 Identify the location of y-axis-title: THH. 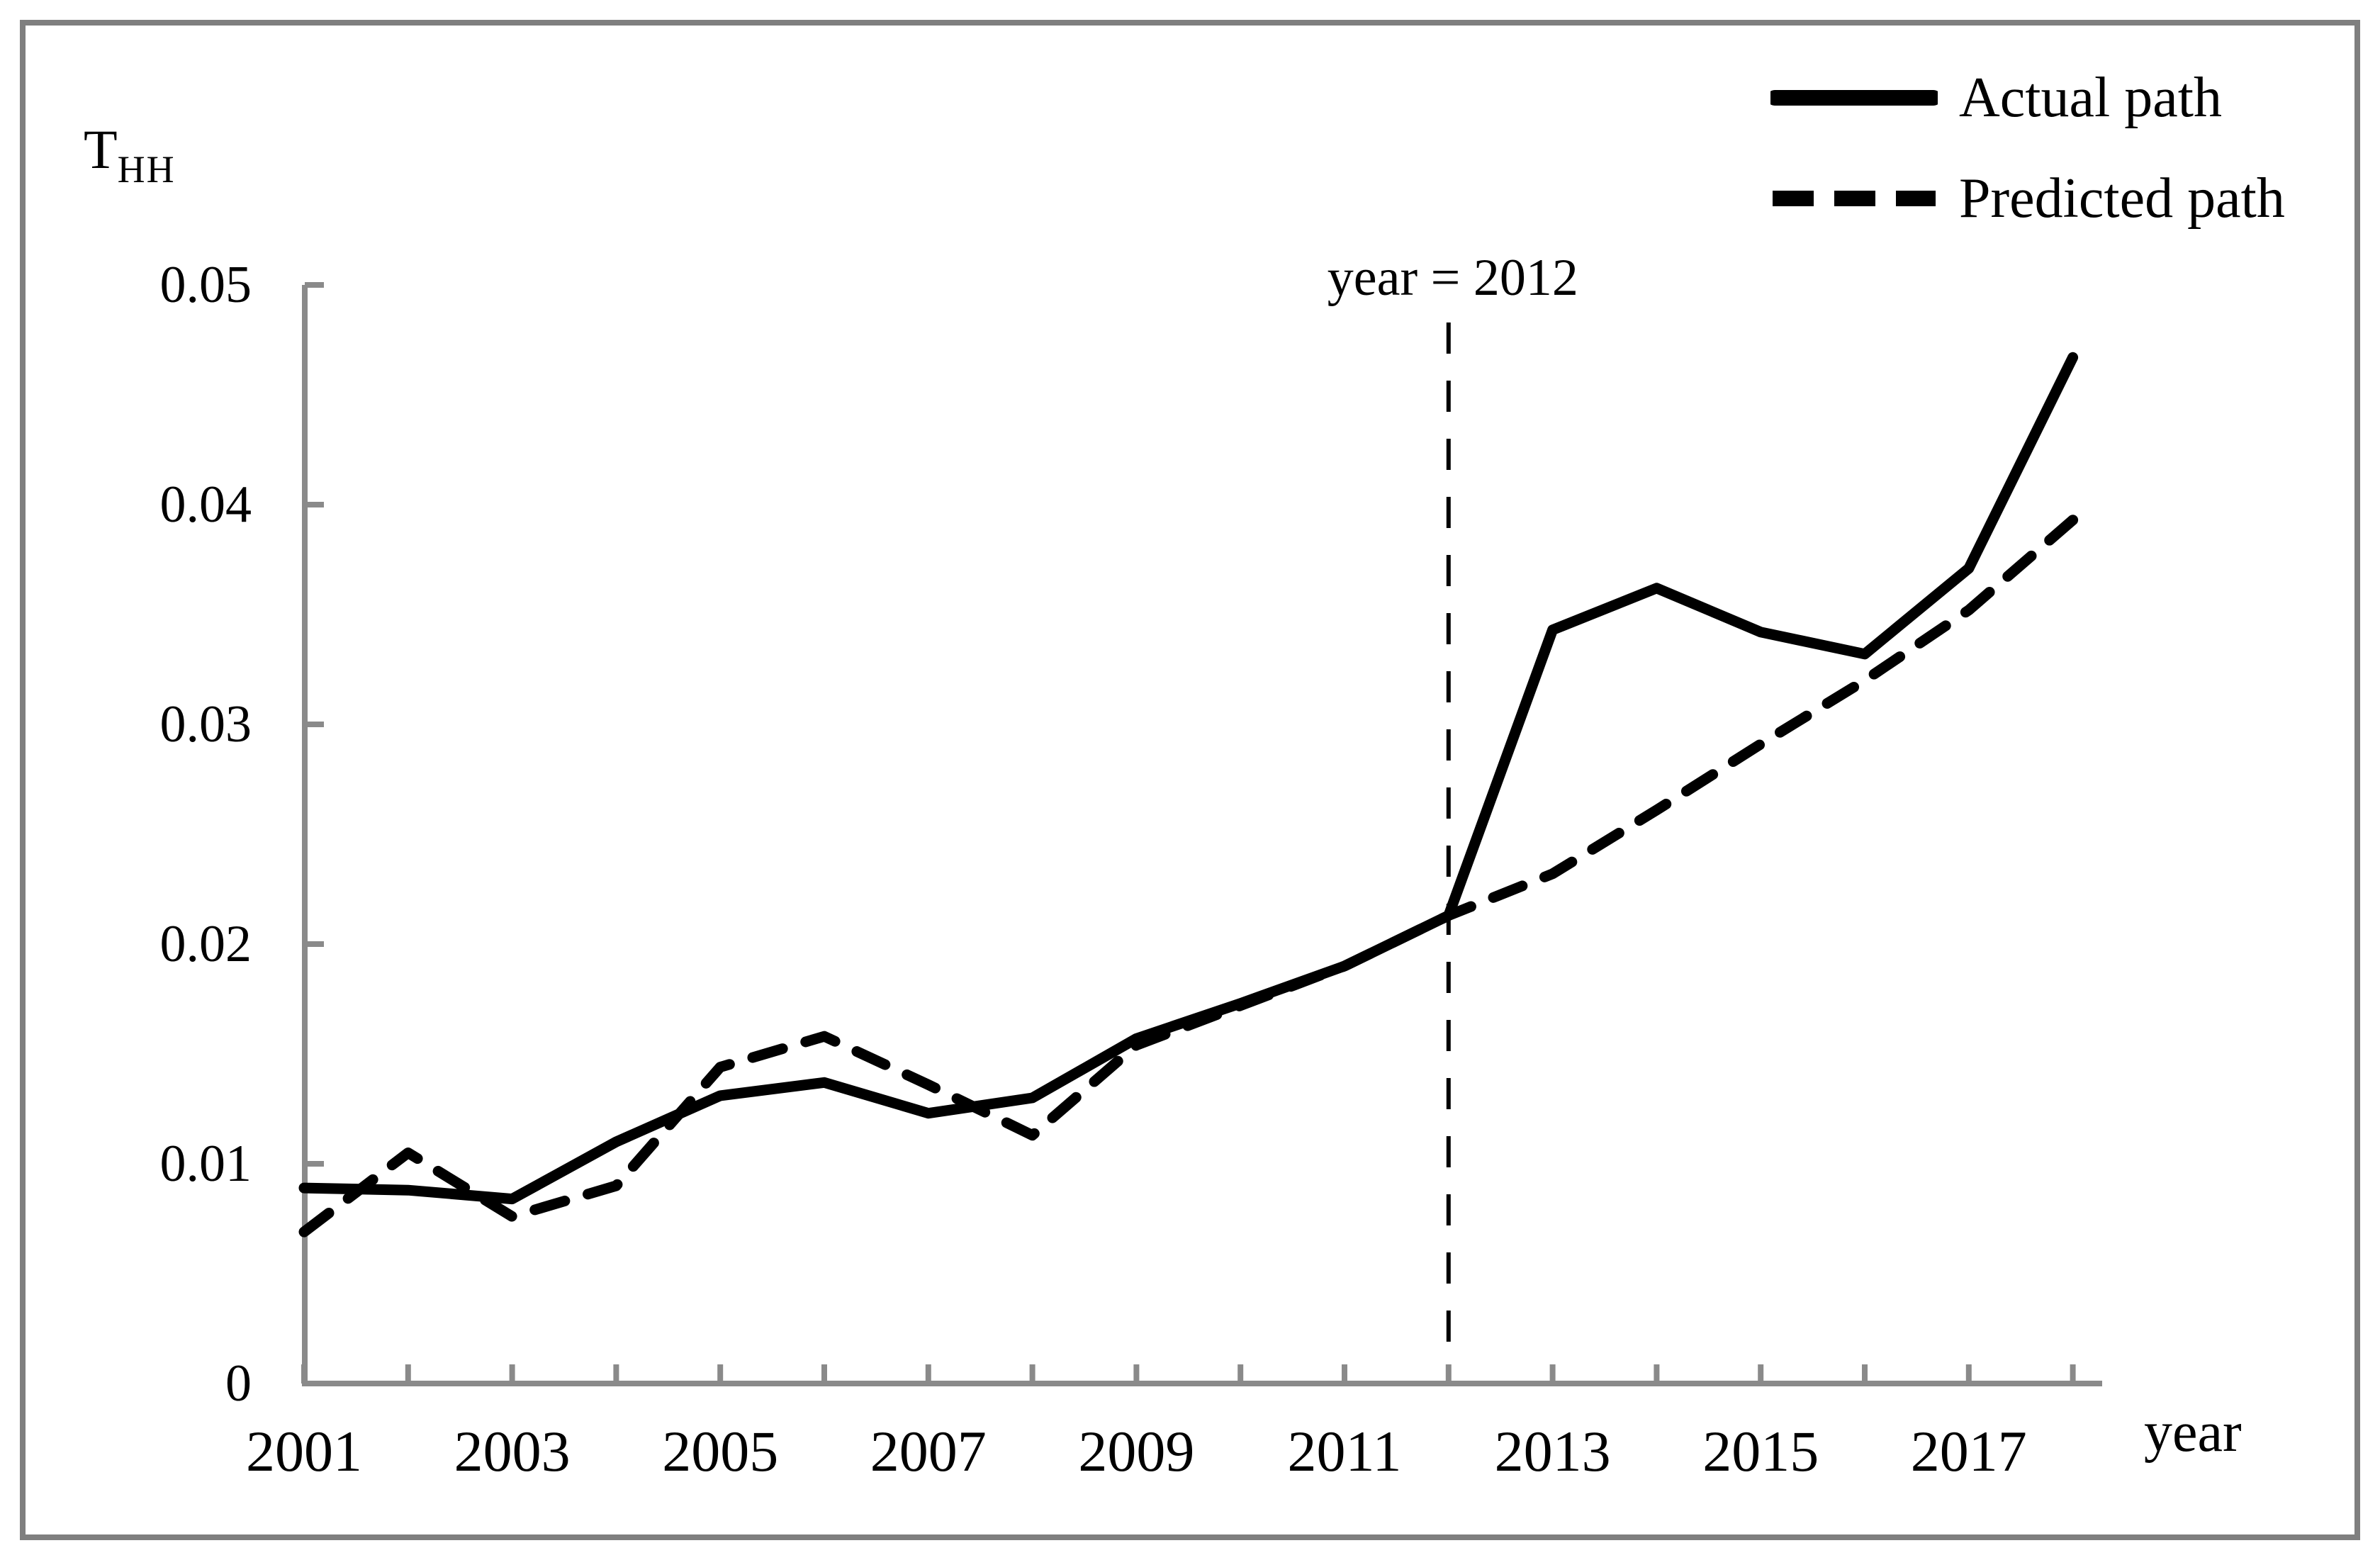
(130, 155).